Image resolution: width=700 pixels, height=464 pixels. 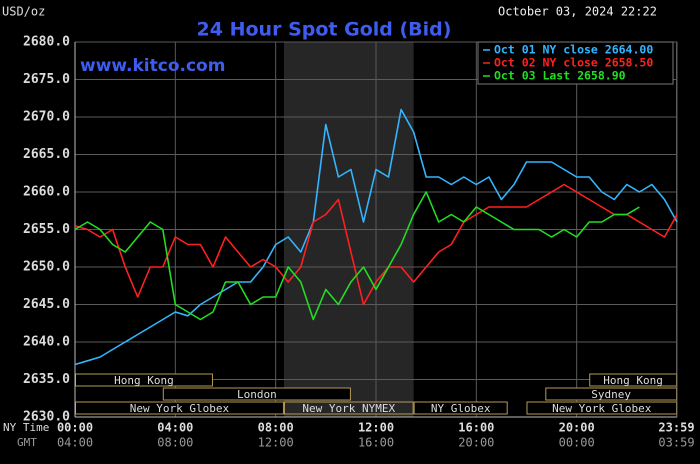 I want to click on x-tick-label: 20:00, so click(x=577, y=428).